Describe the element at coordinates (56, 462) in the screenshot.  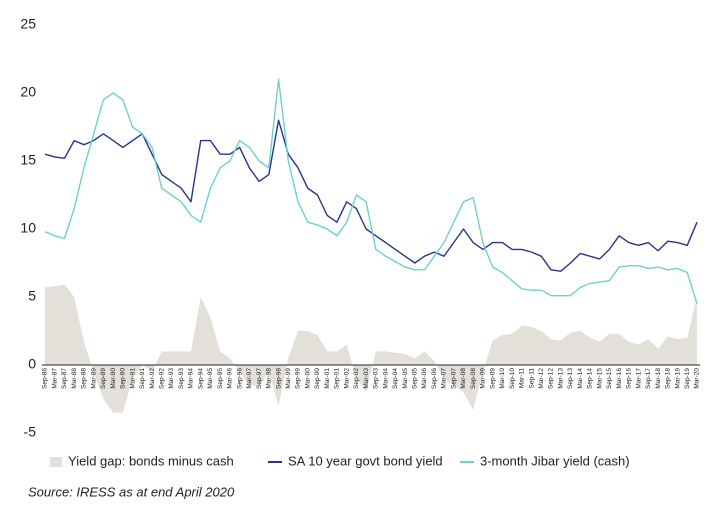
I see `legend-swatch` at that location.